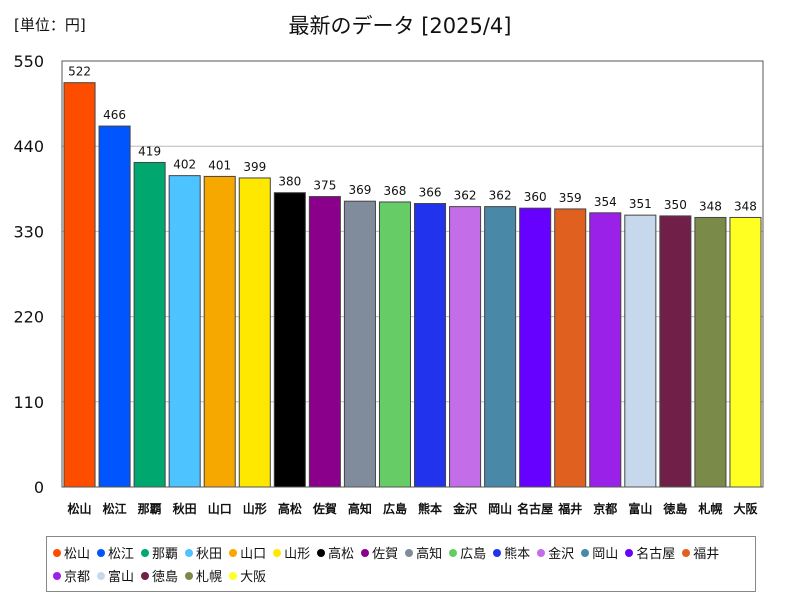 The height and width of the screenshot is (600, 800). Describe the element at coordinates (430, 193) in the screenshot. I see `data-label: 366` at that location.